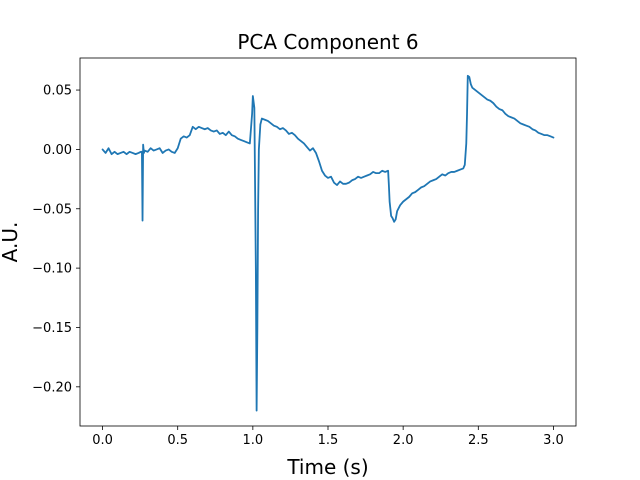 The height and width of the screenshot is (480, 640). Describe the element at coordinates (102, 440) in the screenshot. I see `x-tick-label: 0.0` at that location.